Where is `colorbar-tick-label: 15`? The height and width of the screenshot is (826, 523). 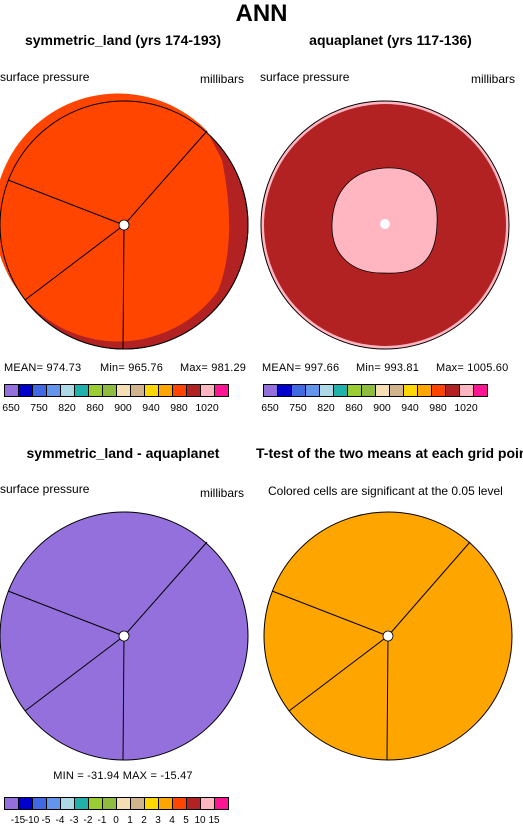
colorbar-tick-label: 15 is located at coordinates (214, 820).